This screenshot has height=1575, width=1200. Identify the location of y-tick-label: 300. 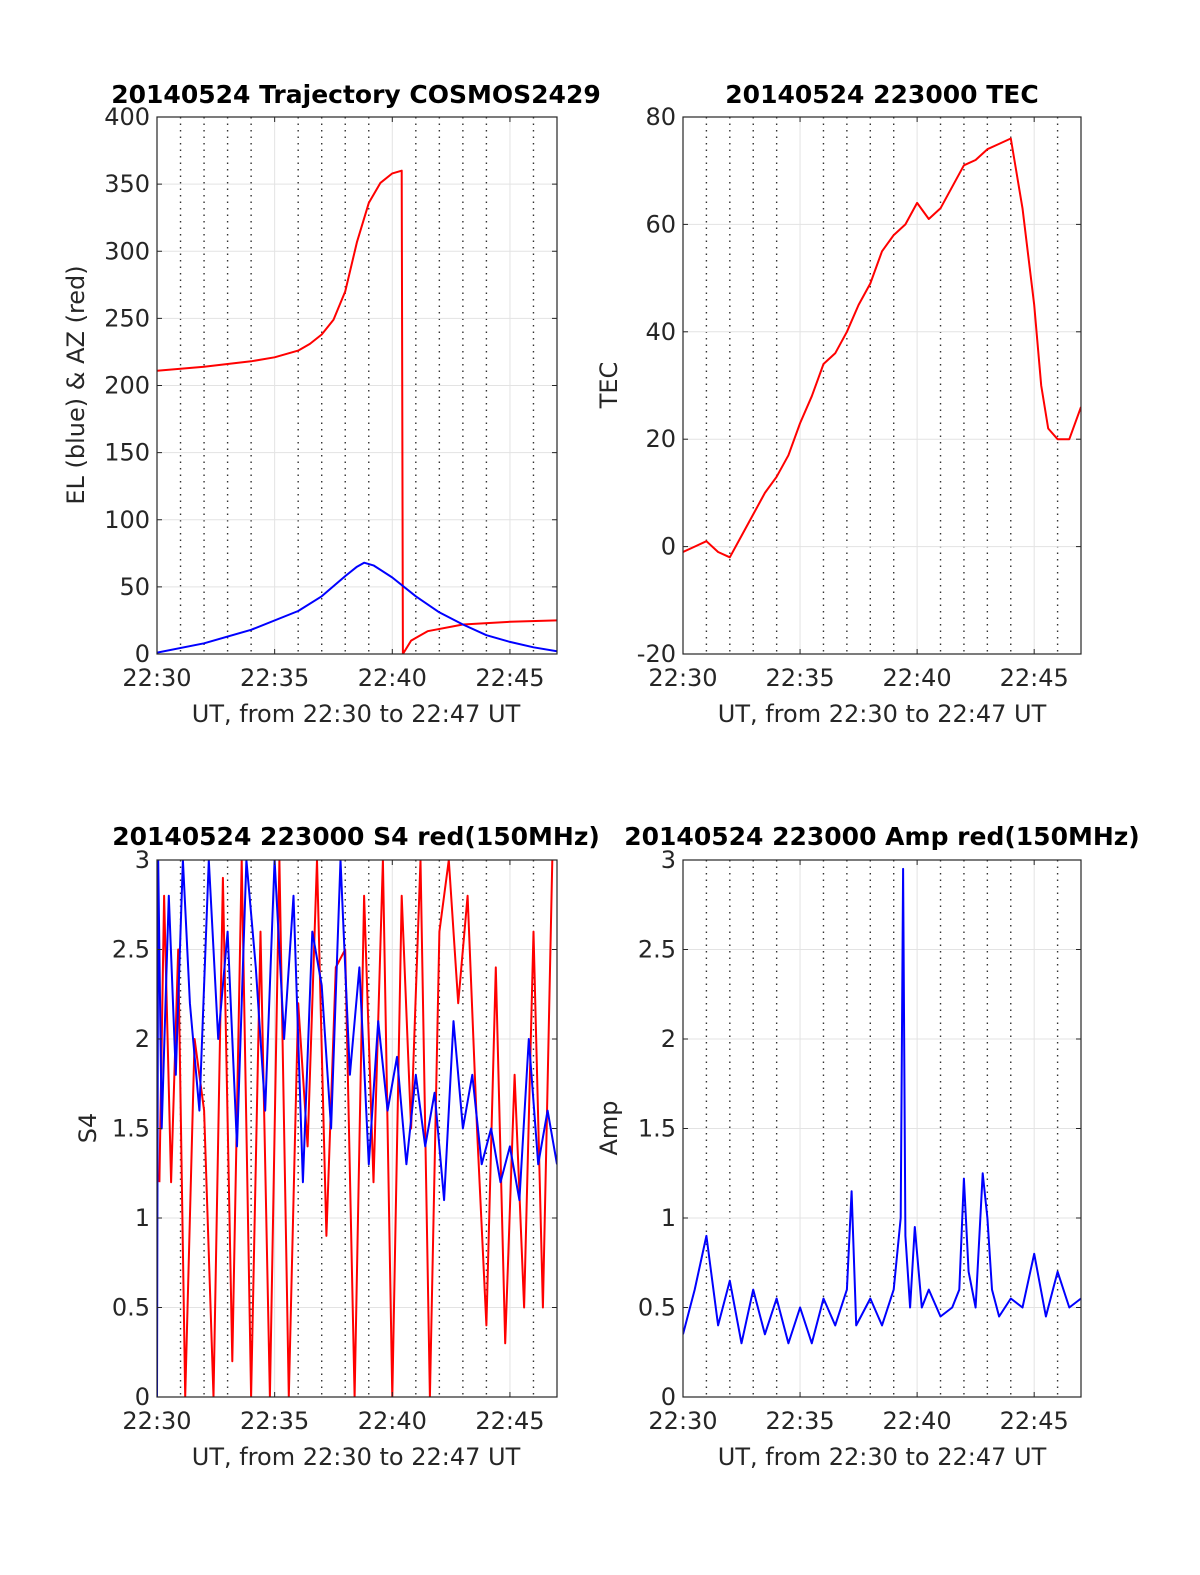
(127, 251).